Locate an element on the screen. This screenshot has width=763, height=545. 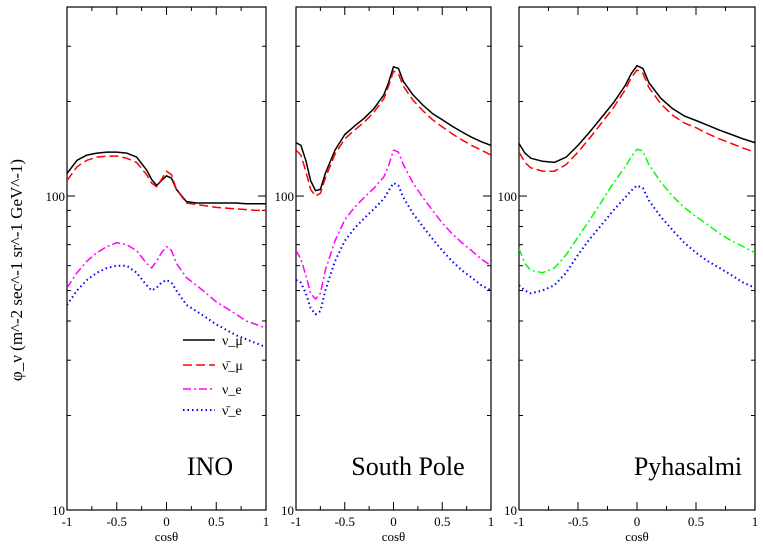
panel-title: South Pole is located at coordinates (407, 466).